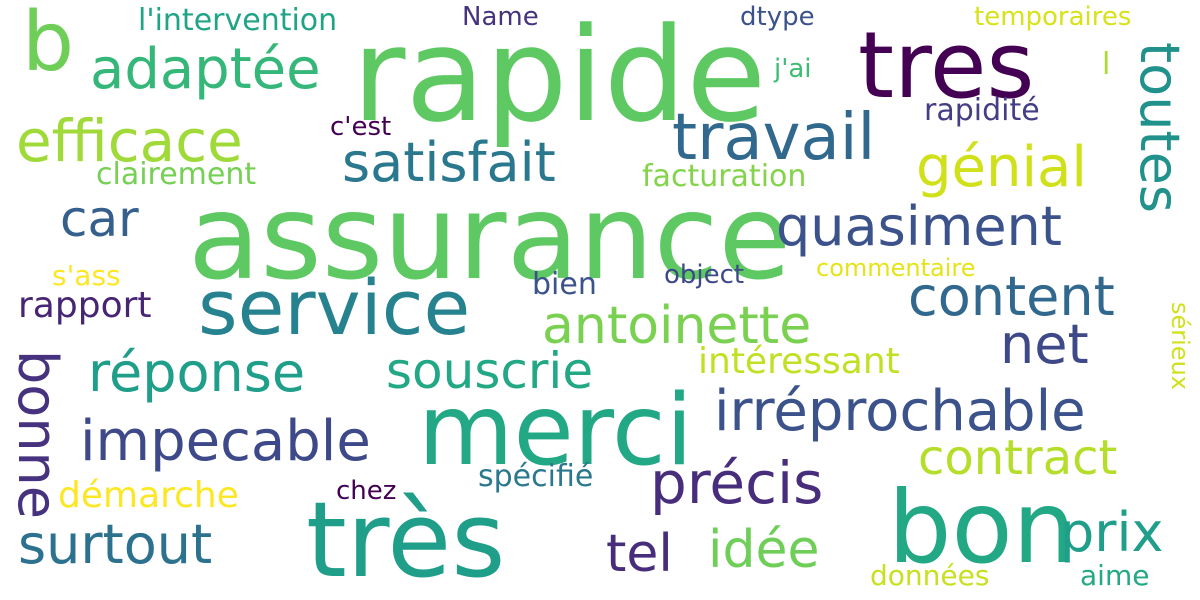 The width and height of the screenshot is (1200, 600). Describe the element at coordinates (724, 176) in the screenshot. I see `word-facturation: facturation` at that location.